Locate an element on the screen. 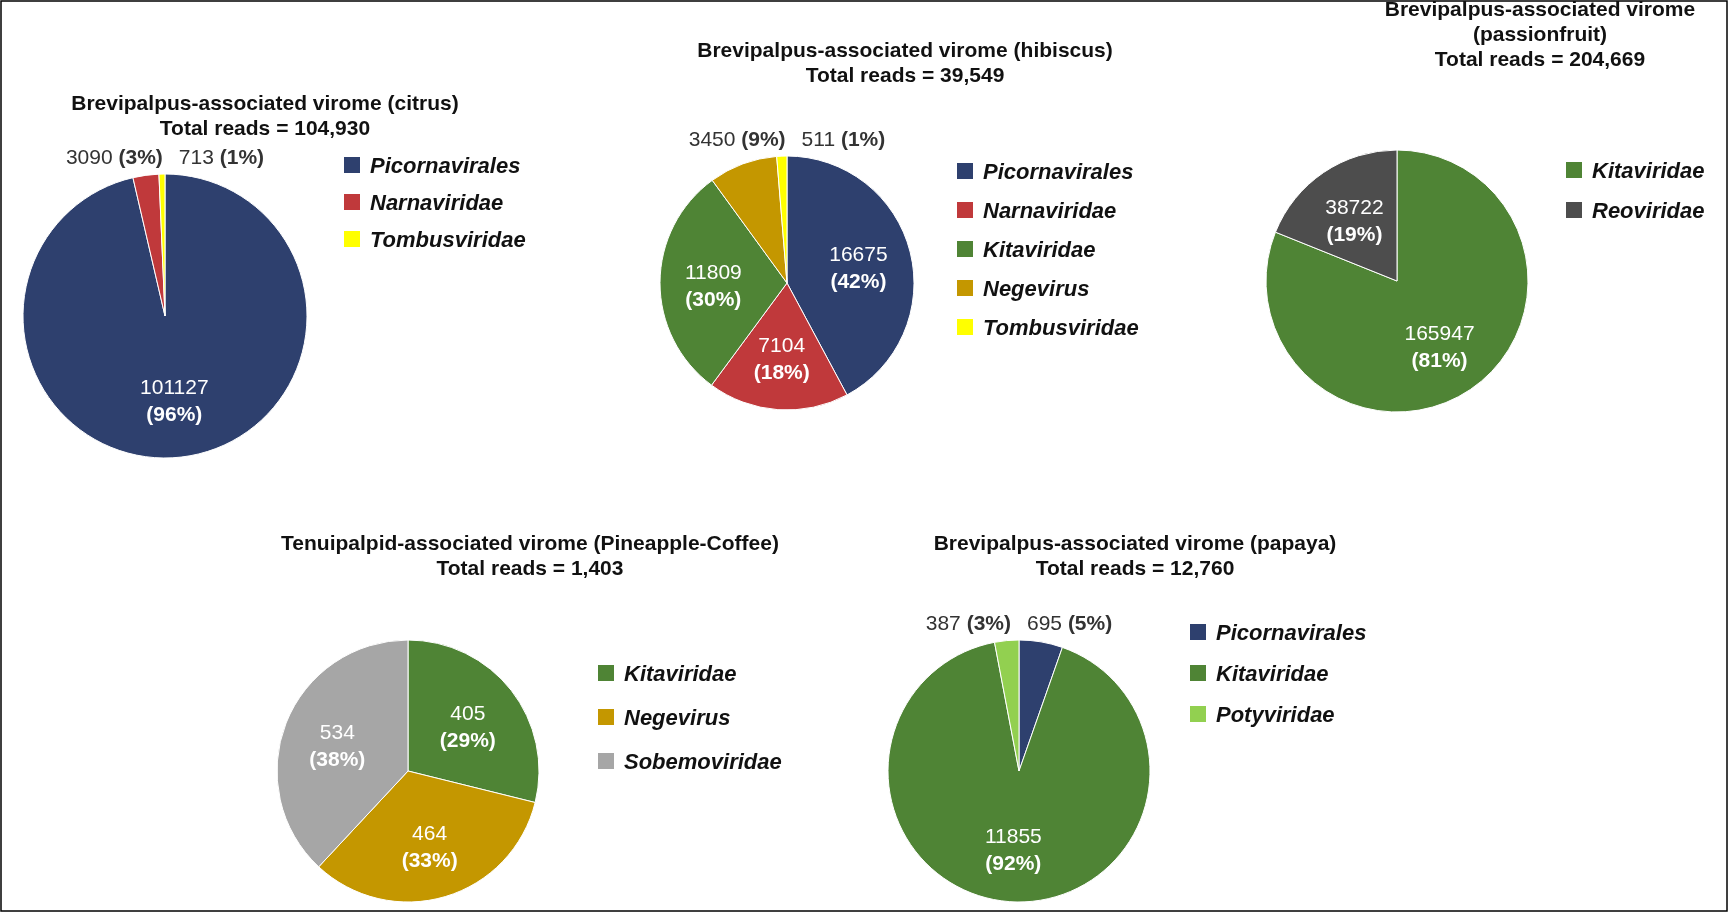 This screenshot has width=1730, height=914. chart-title: Tenuipalpid-associated virome (Pineapple-Coffee) is located at coordinates (530, 542).